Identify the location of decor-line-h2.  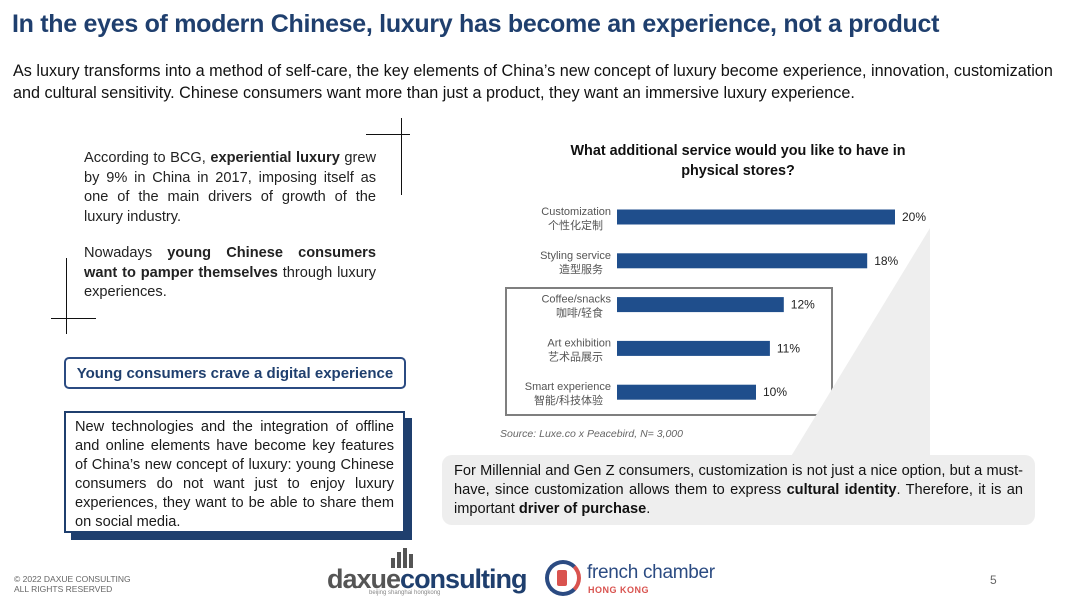
(73, 318).